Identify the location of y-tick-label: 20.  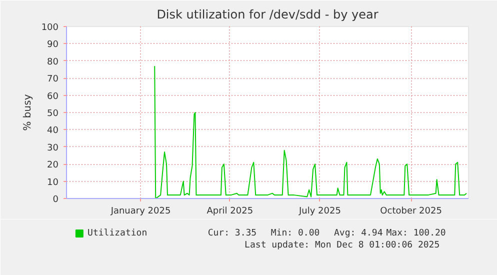
(53, 165).